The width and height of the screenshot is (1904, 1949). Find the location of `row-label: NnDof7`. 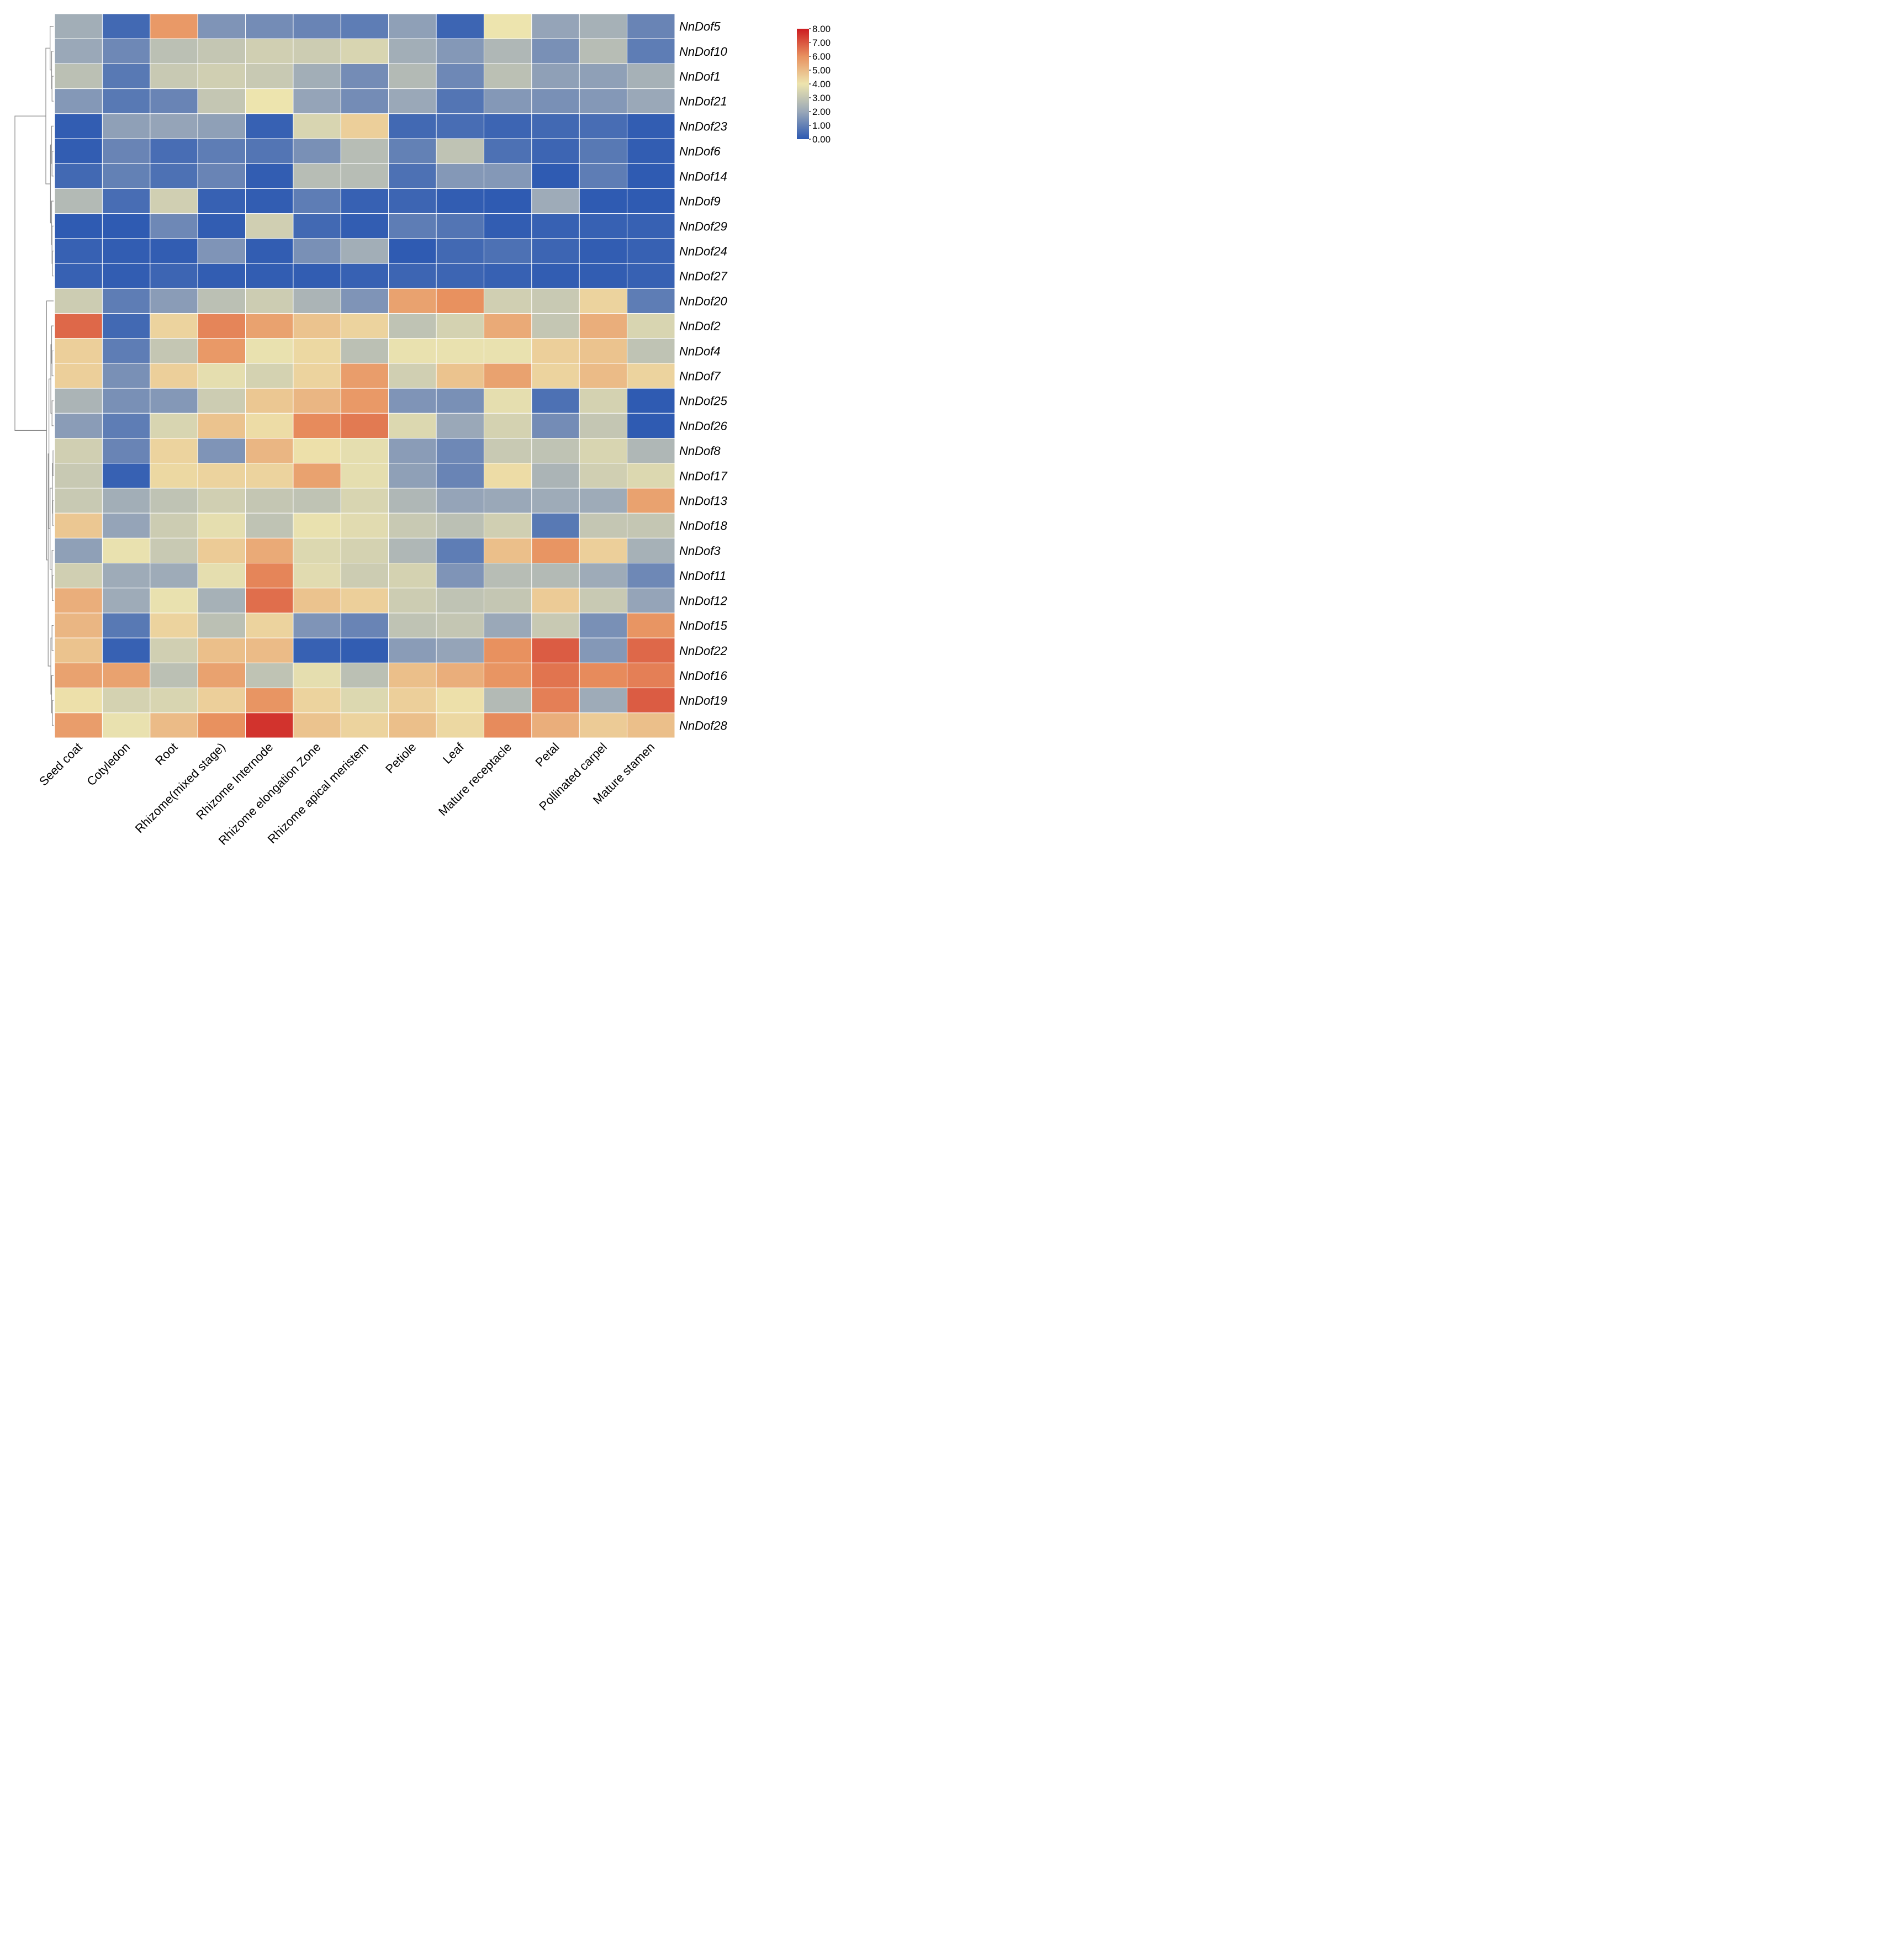

row-label: NnDof7 is located at coordinates (700, 376).